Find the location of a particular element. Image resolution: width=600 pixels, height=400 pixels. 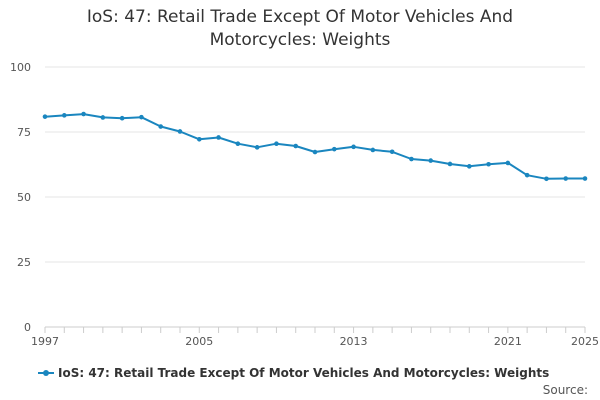

x-tick-label: 1997 is located at coordinates (45, 341).